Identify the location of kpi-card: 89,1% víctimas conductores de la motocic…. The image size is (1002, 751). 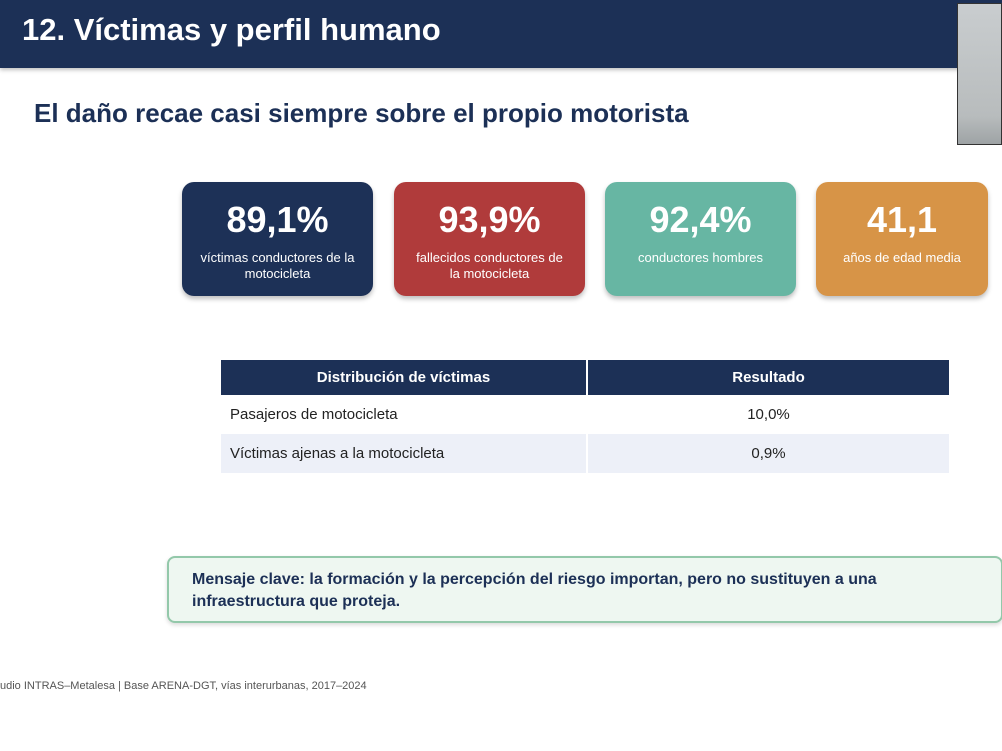
(277, 239).